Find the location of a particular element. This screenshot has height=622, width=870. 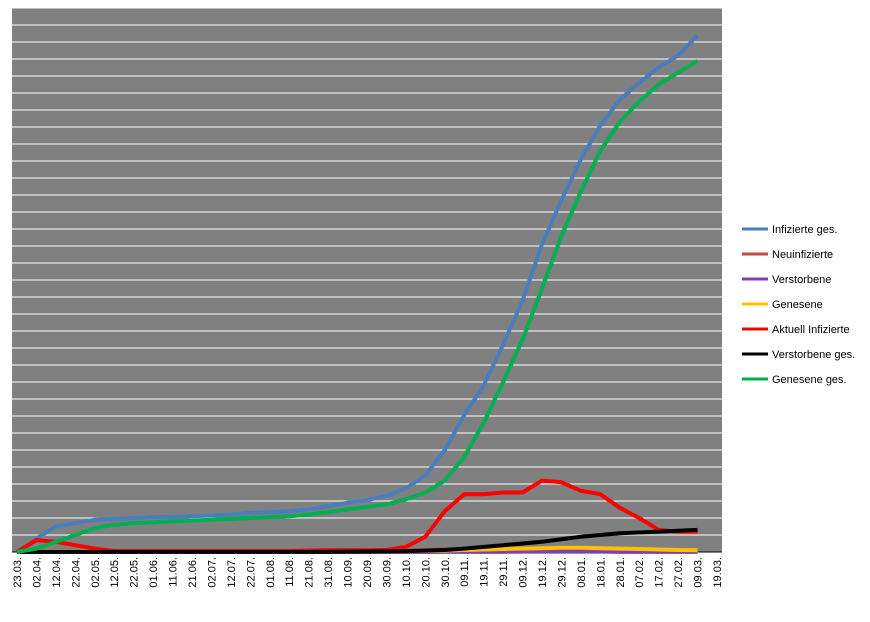

x-tick-label: 01.06. is located at coordinates (154, 572).